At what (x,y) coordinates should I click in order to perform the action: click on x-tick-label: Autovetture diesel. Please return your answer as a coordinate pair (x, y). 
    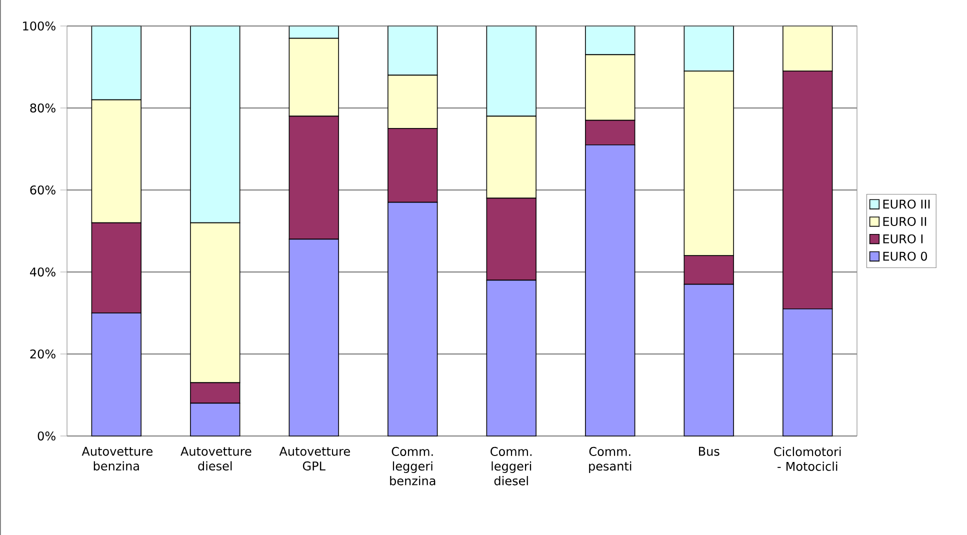
    Looking at the image, I should click on (216, 458).